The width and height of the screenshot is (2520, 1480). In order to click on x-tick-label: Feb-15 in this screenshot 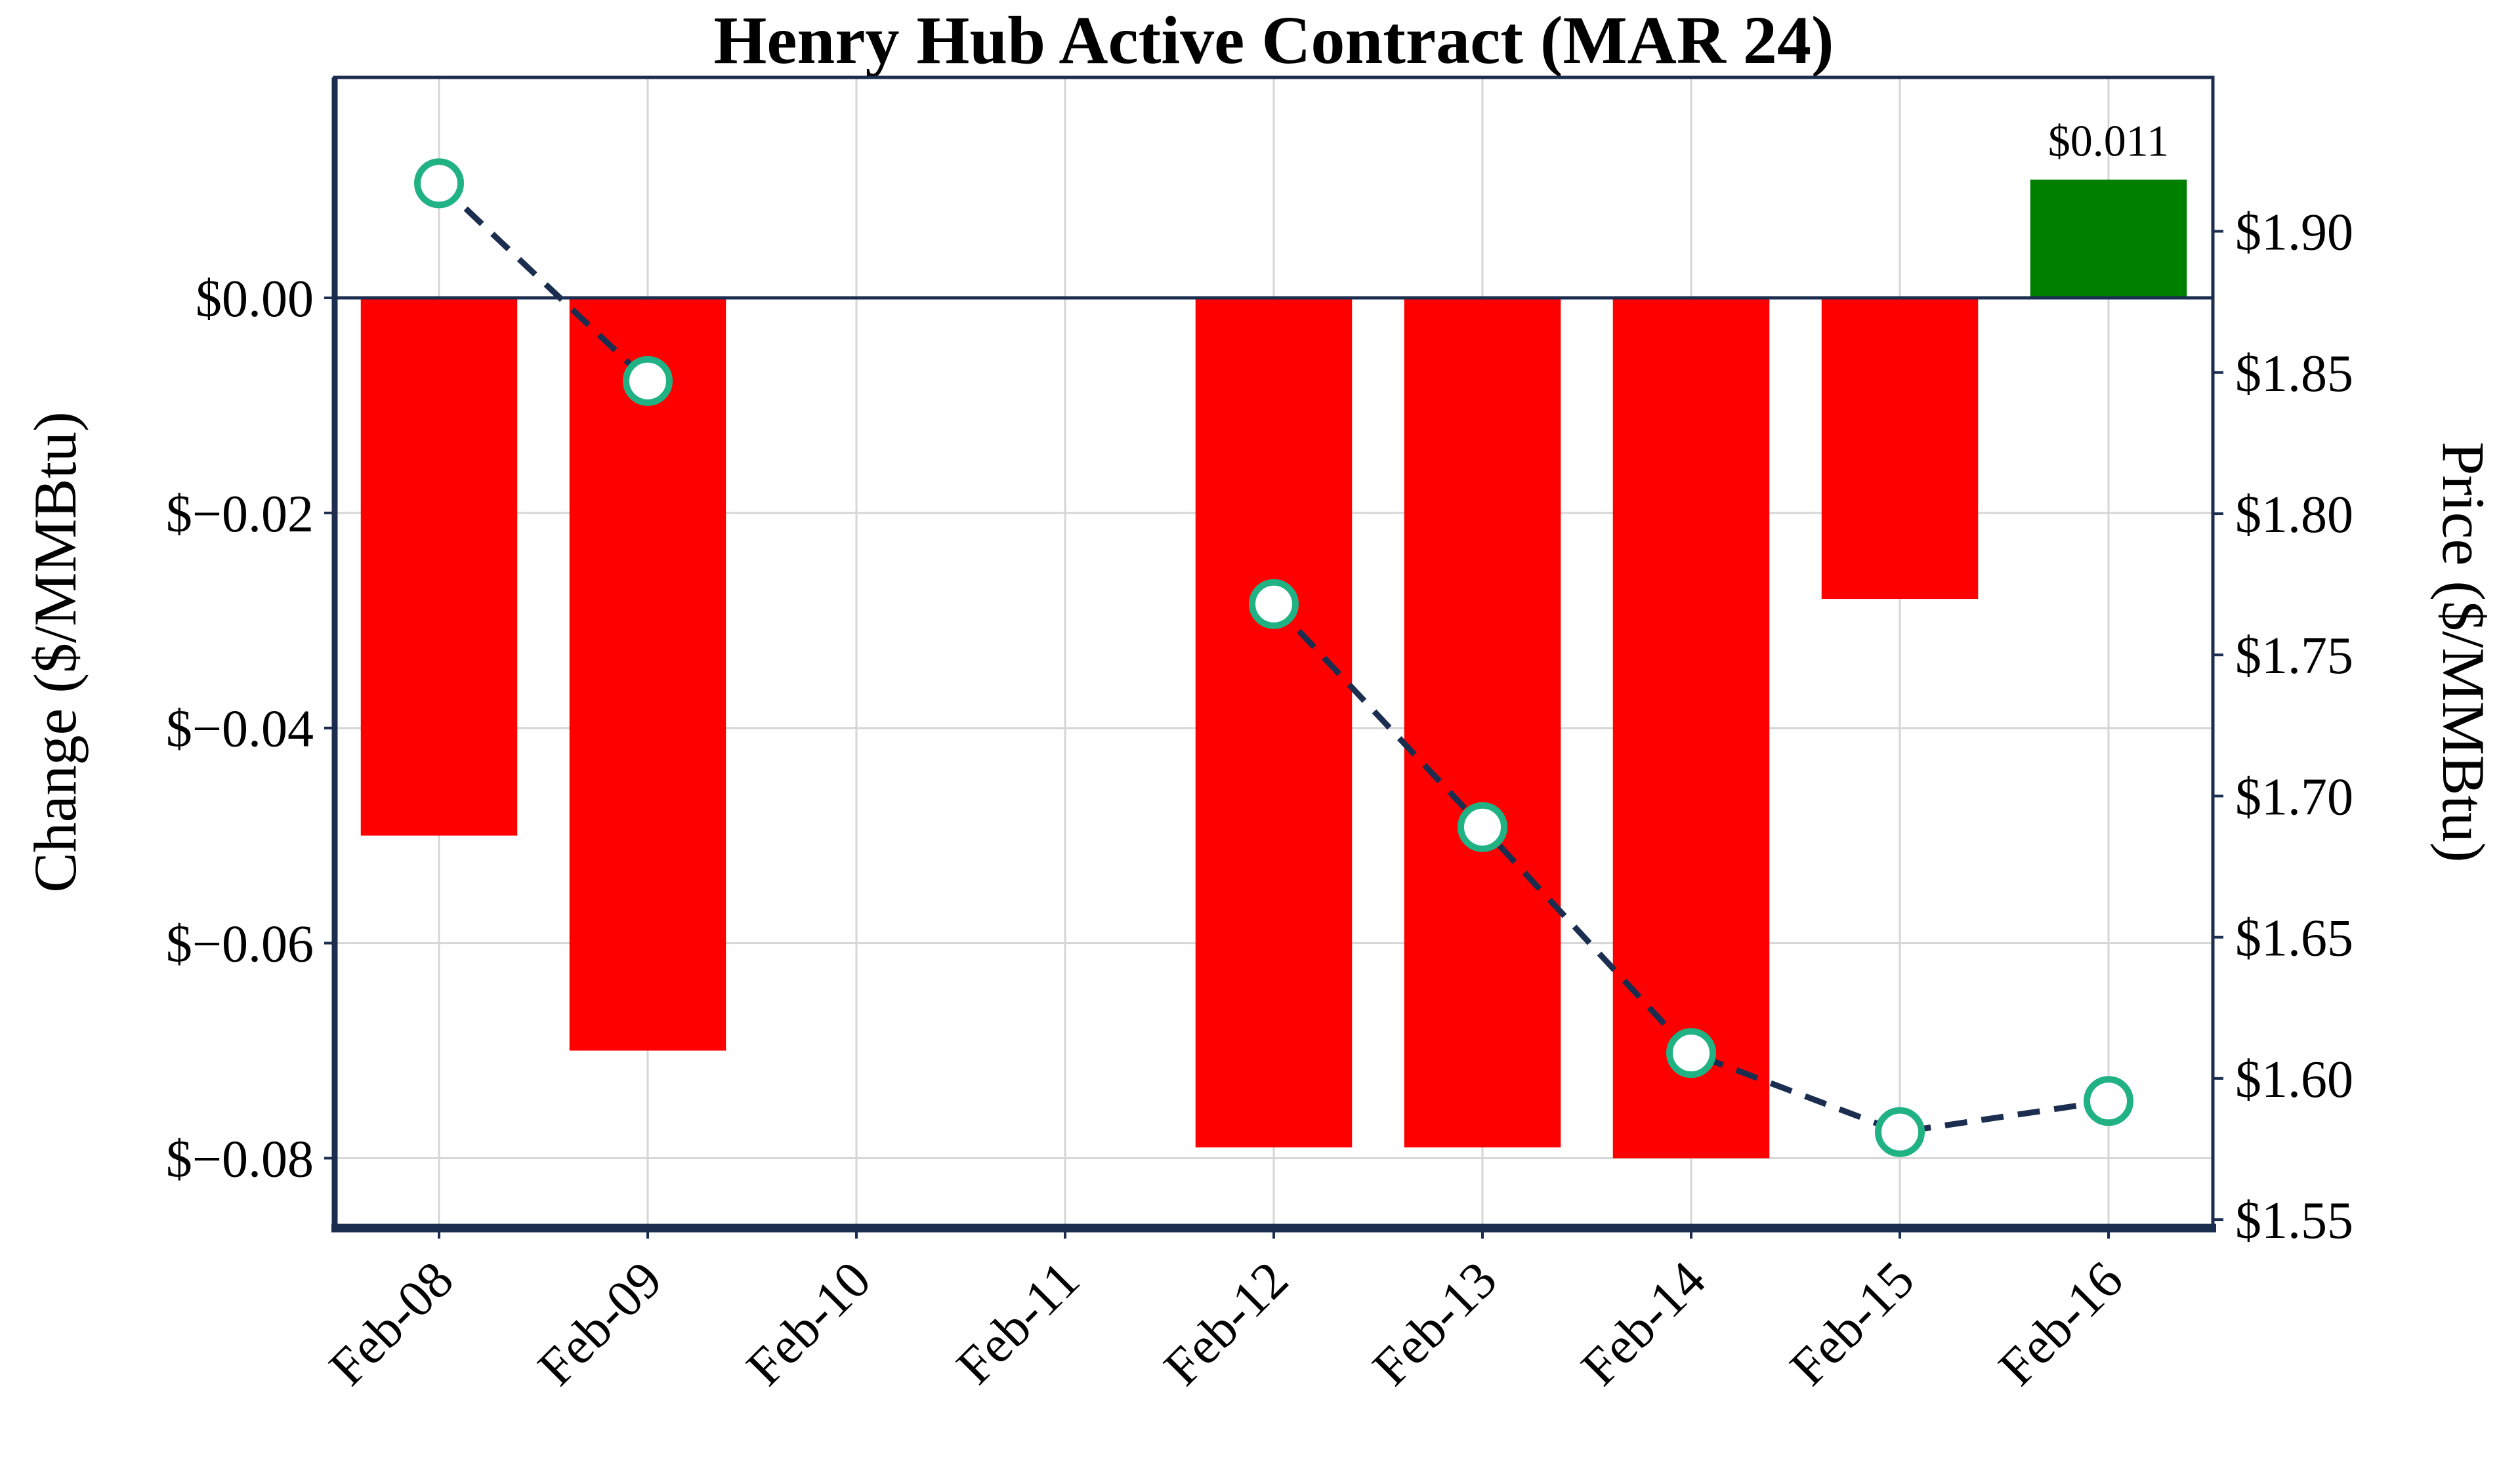, I will do `click(1852, 1324)`.